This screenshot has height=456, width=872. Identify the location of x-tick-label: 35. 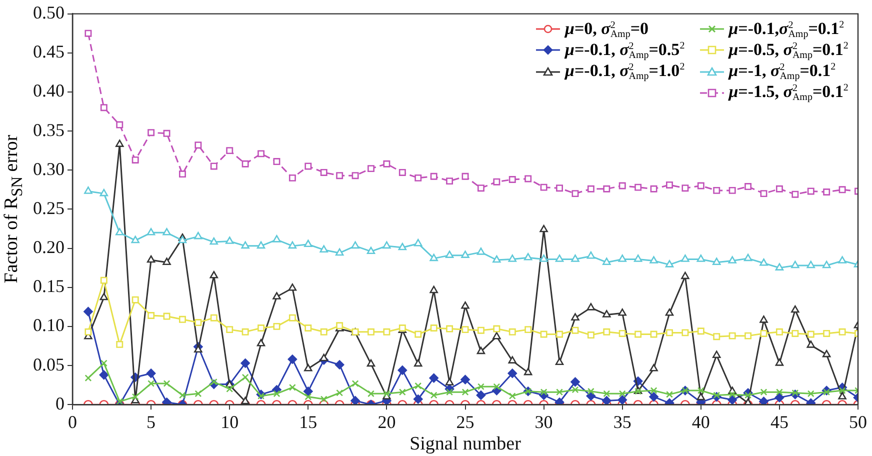
(622, 422).